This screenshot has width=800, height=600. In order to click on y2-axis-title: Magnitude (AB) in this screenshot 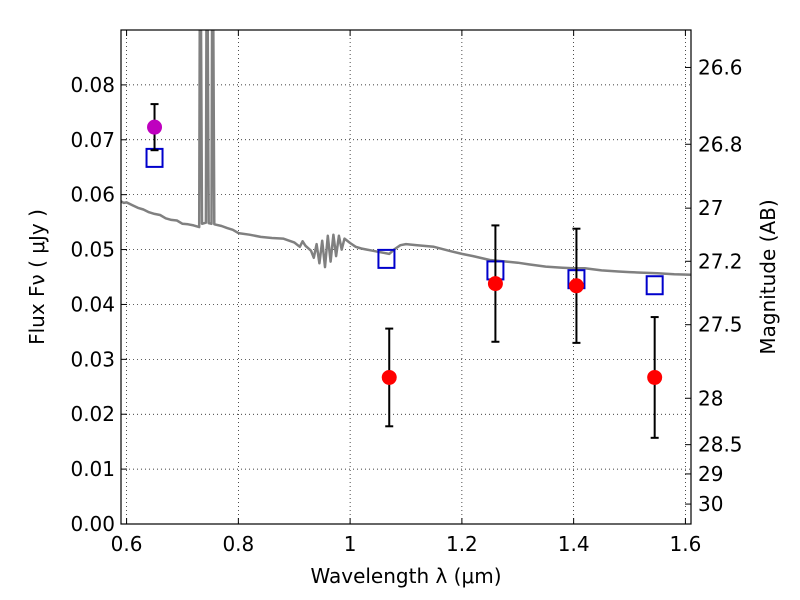, I will do `click(768, 276)`.